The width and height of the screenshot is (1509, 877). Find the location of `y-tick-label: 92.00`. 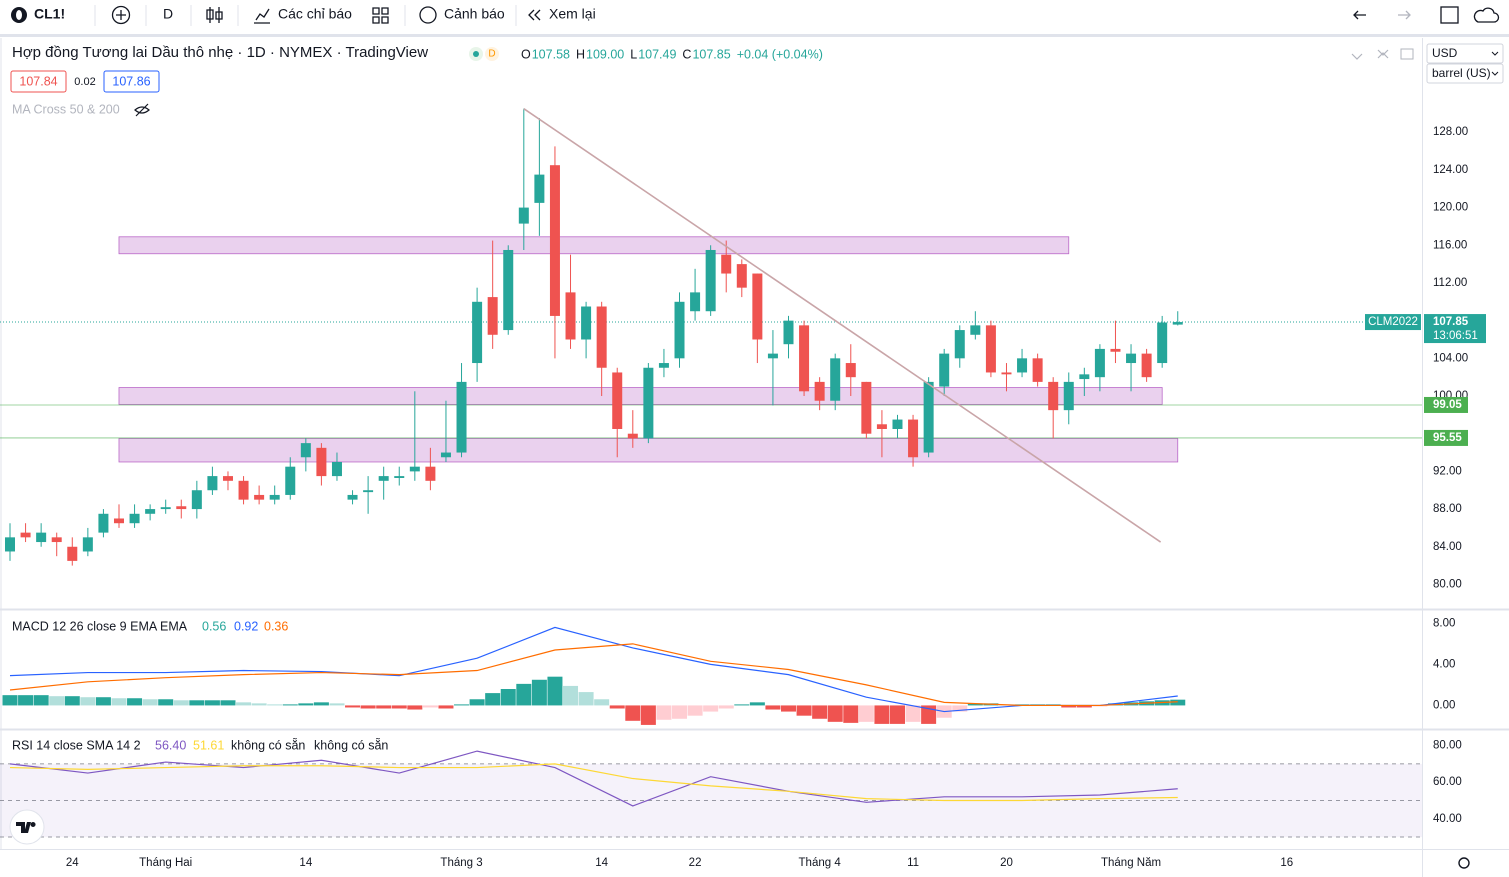

y-tick-label: 92.00 is located at coordinates (1447, 471).